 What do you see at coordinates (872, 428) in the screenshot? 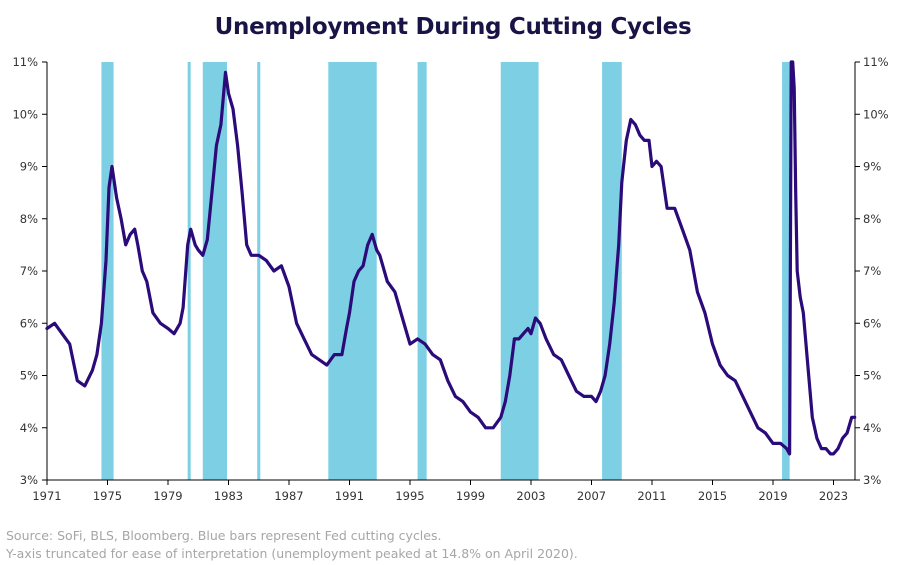
I see `y-tick-label-right: 4%` at bounding box center [872, 428].